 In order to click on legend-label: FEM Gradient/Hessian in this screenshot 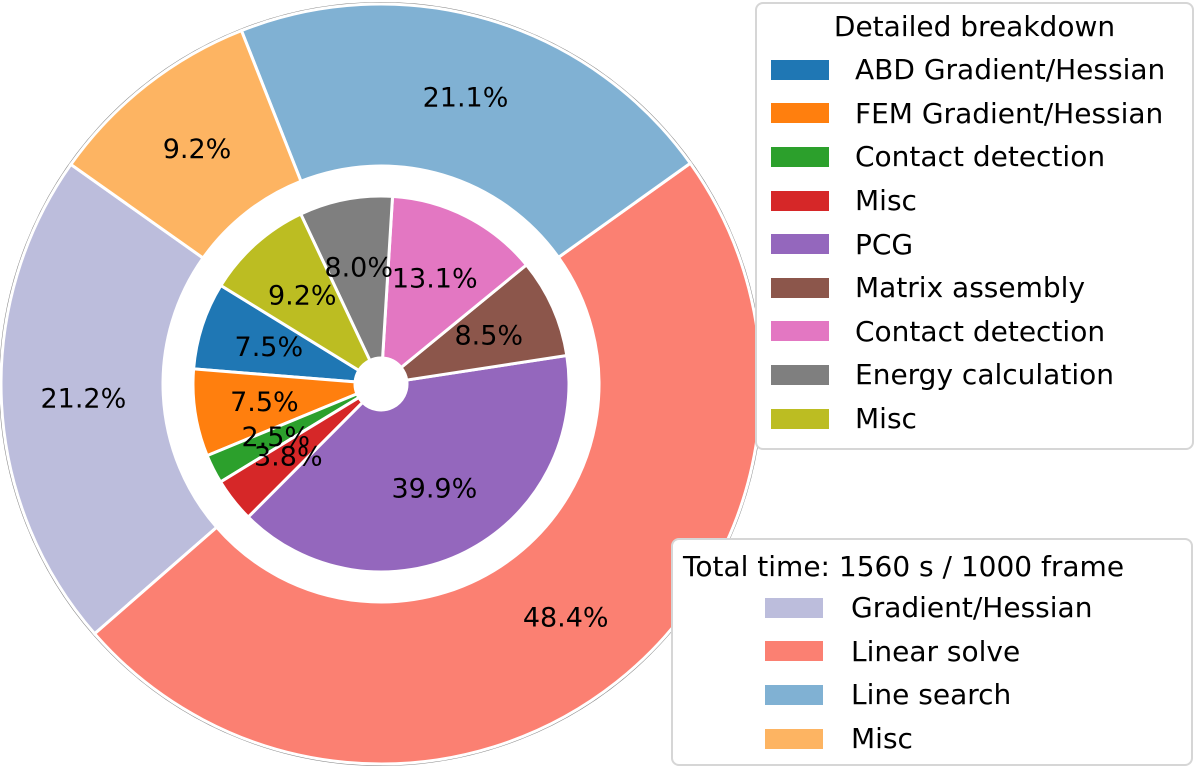, I will do `click(1009, 113)`.